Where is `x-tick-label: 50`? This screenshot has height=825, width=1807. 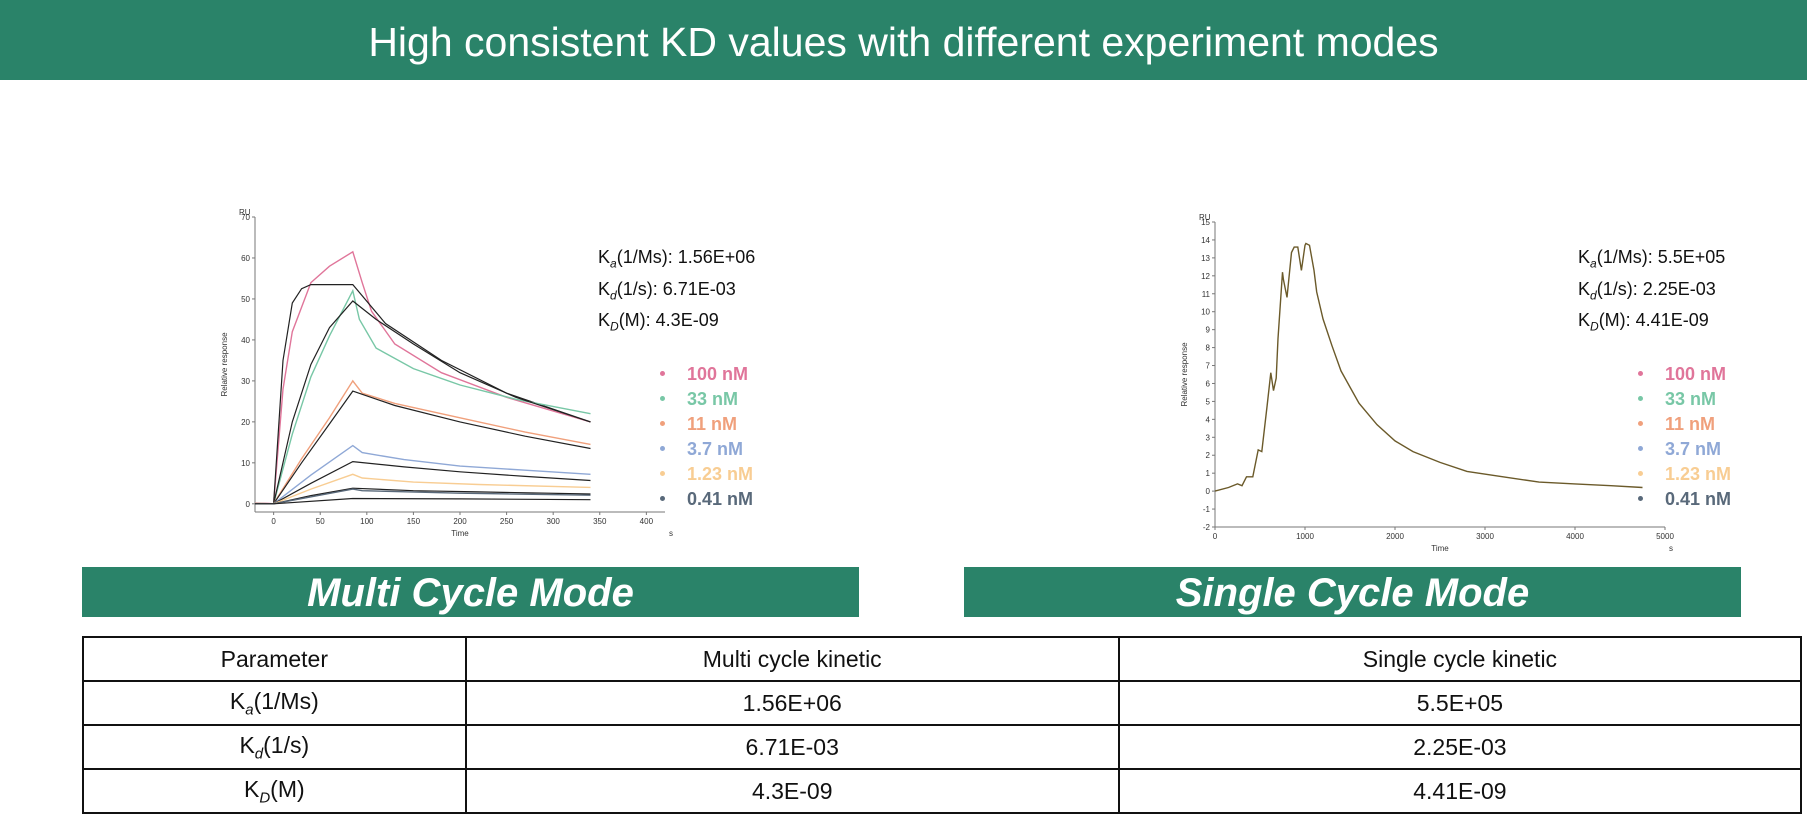 x-tick-label: 50 is located at coordinates (320, 521).